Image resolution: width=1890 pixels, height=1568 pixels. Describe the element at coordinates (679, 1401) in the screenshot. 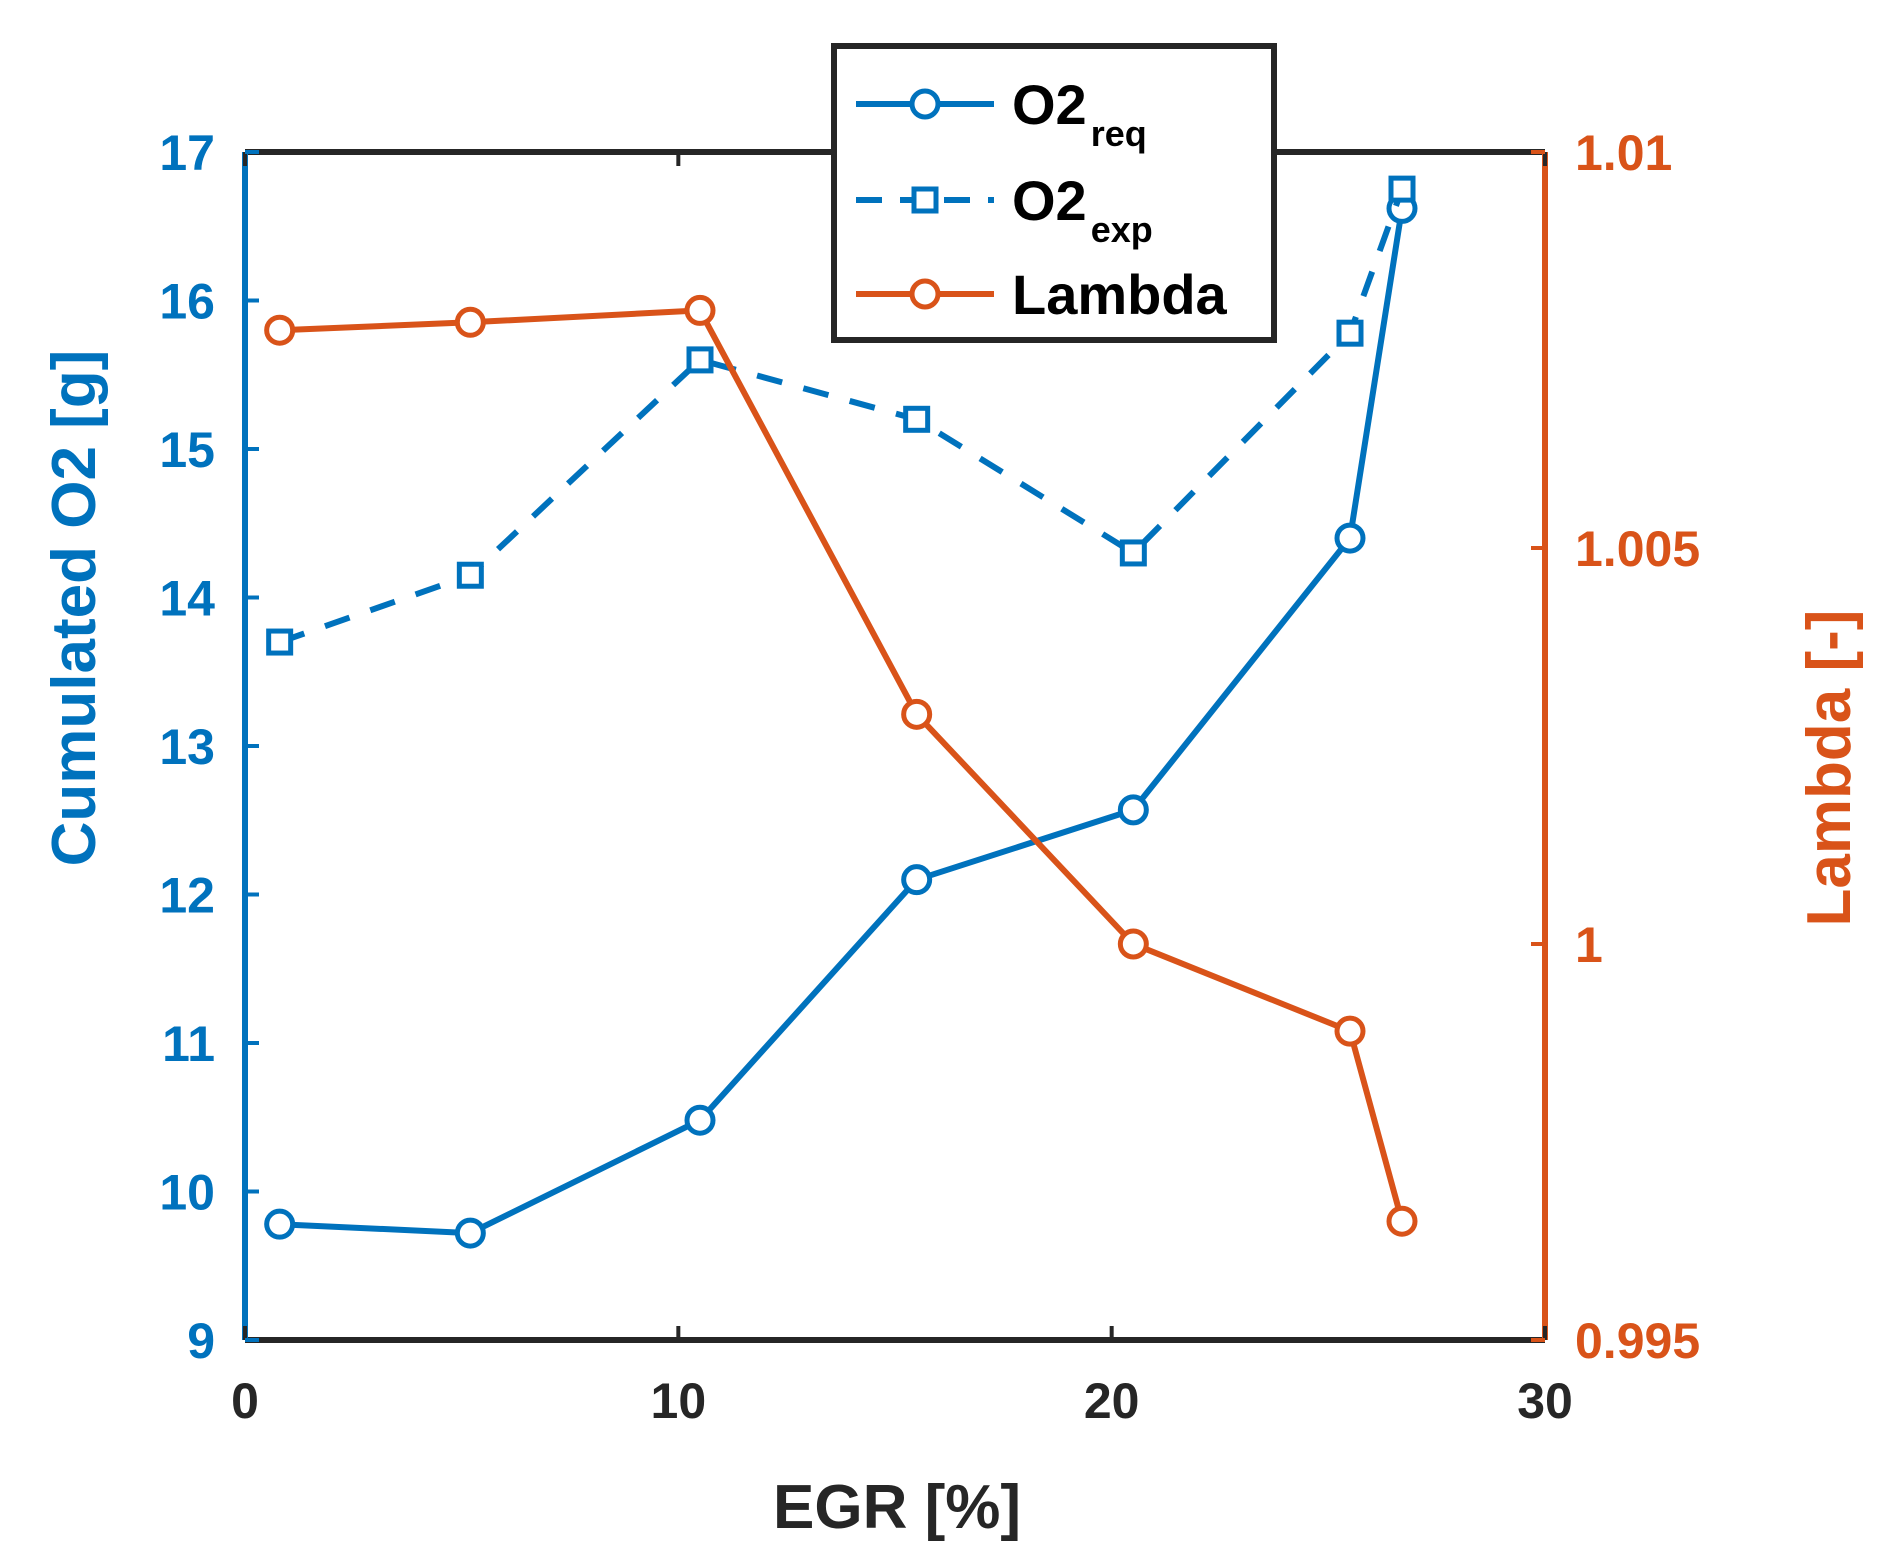

I see `x-tick-label: 10` at that location.